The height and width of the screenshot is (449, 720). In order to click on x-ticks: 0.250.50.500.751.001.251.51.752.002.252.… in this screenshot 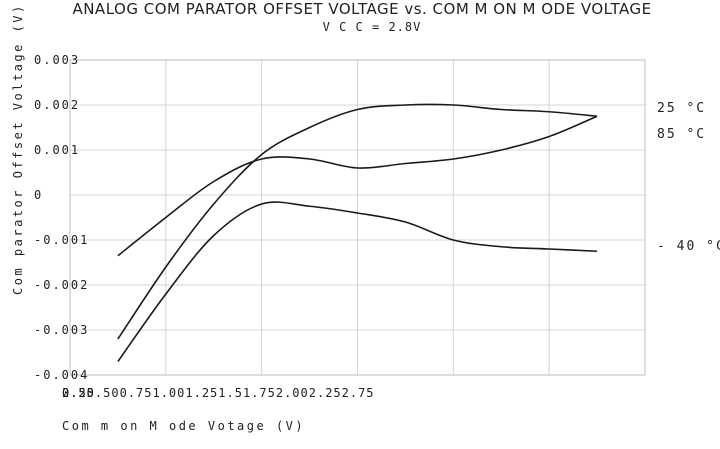, I will do `click(218, 393)`.